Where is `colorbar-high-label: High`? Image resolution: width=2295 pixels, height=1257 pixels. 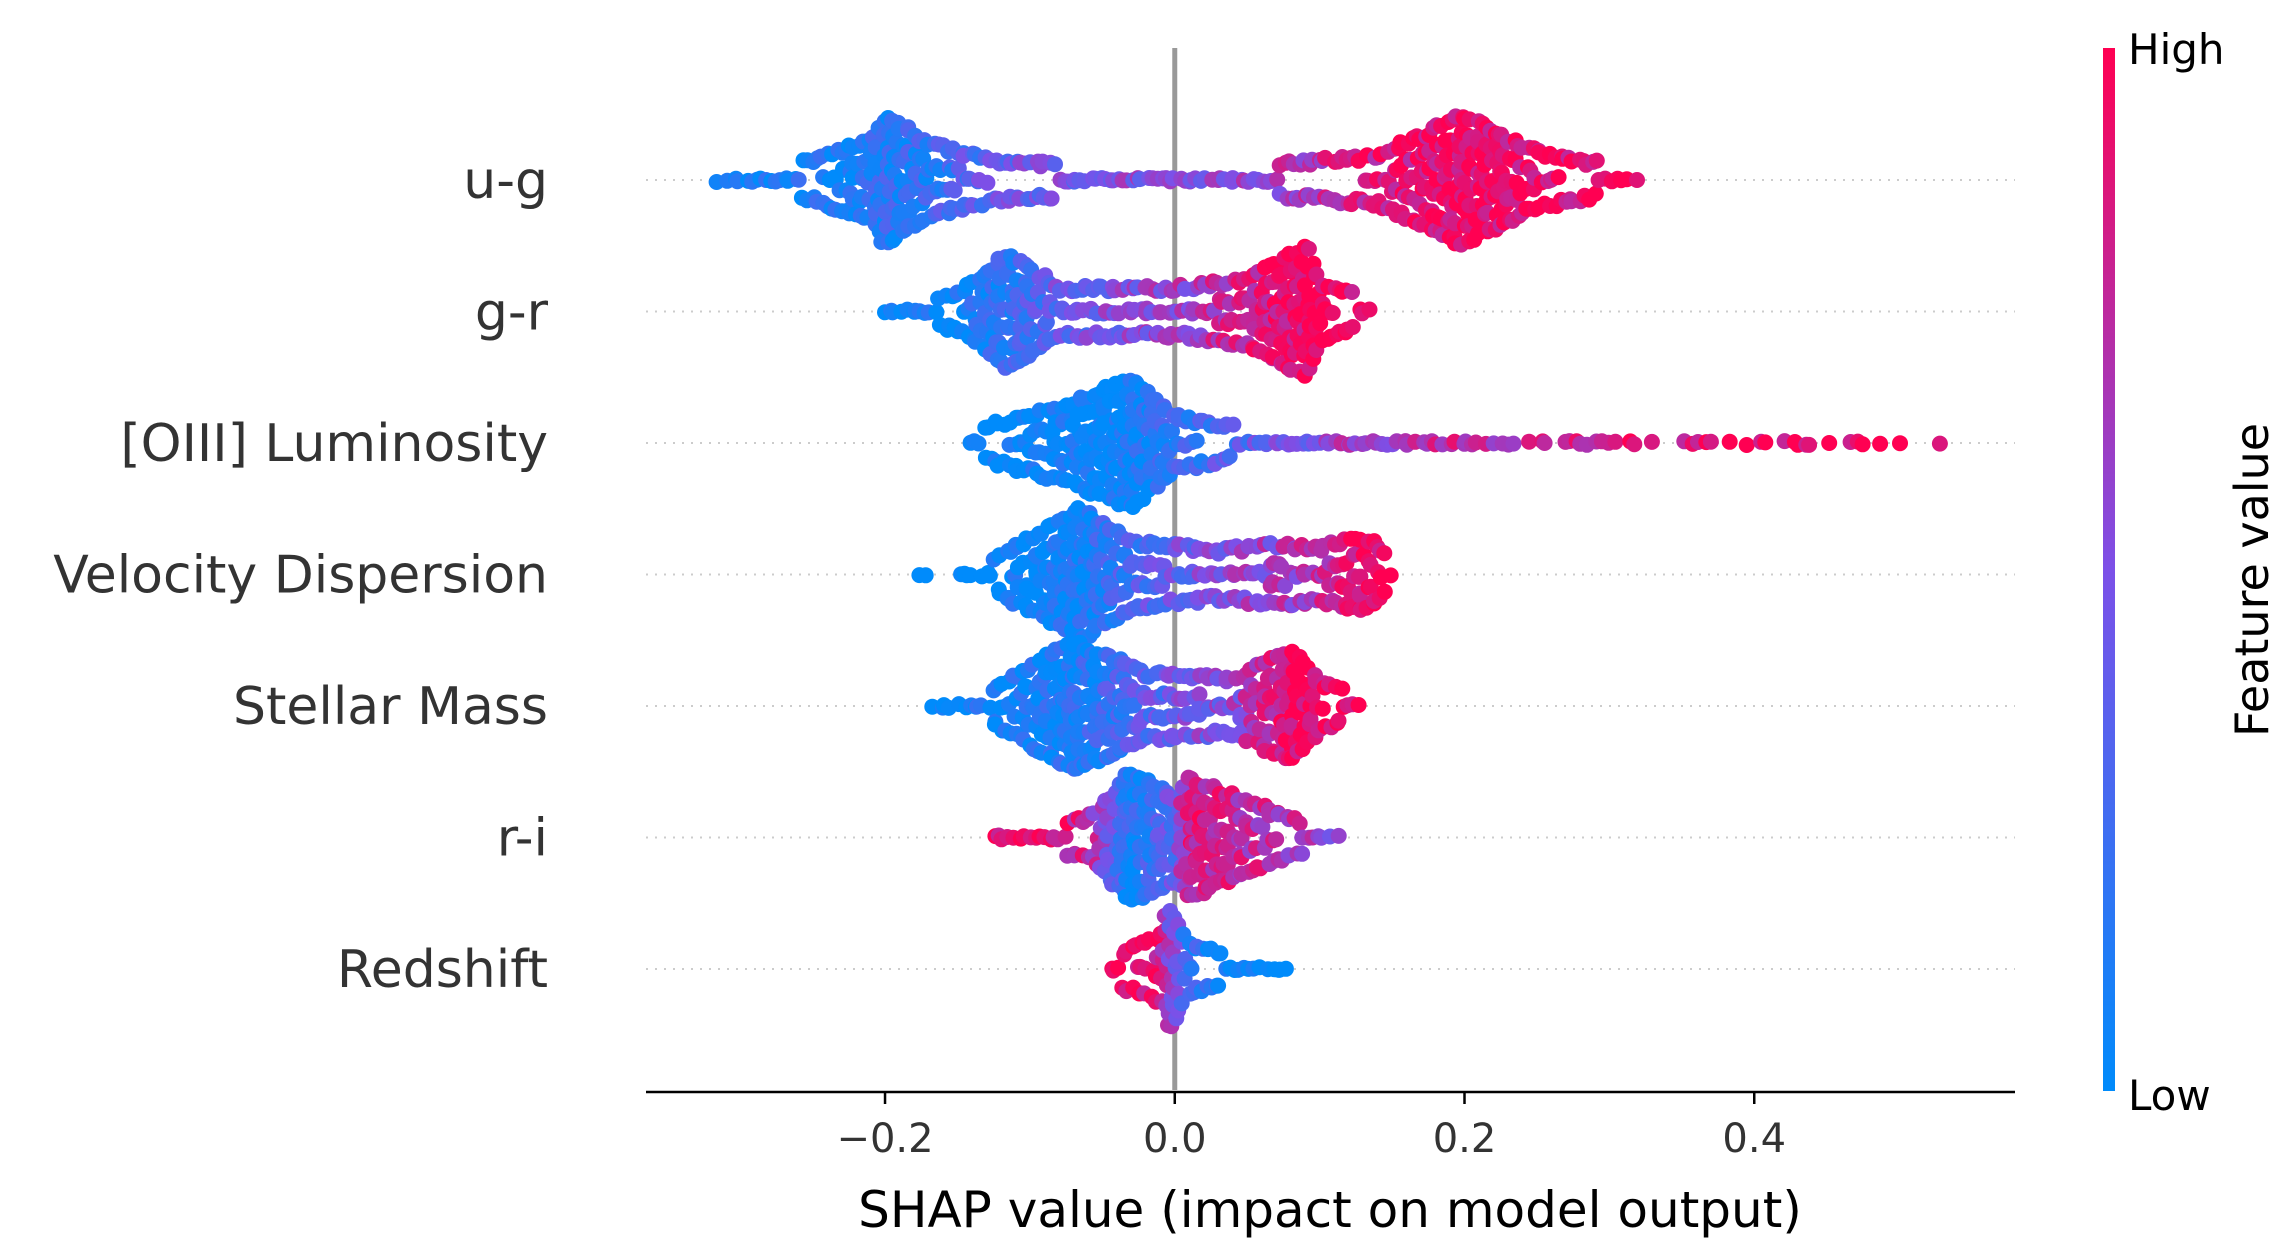
colorbar-high-label: High is located at coordinates (2176, 49).